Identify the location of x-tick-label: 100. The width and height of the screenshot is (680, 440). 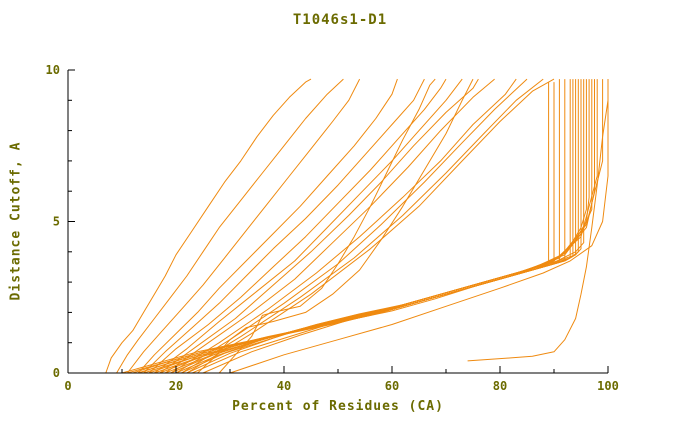
(608, 386).